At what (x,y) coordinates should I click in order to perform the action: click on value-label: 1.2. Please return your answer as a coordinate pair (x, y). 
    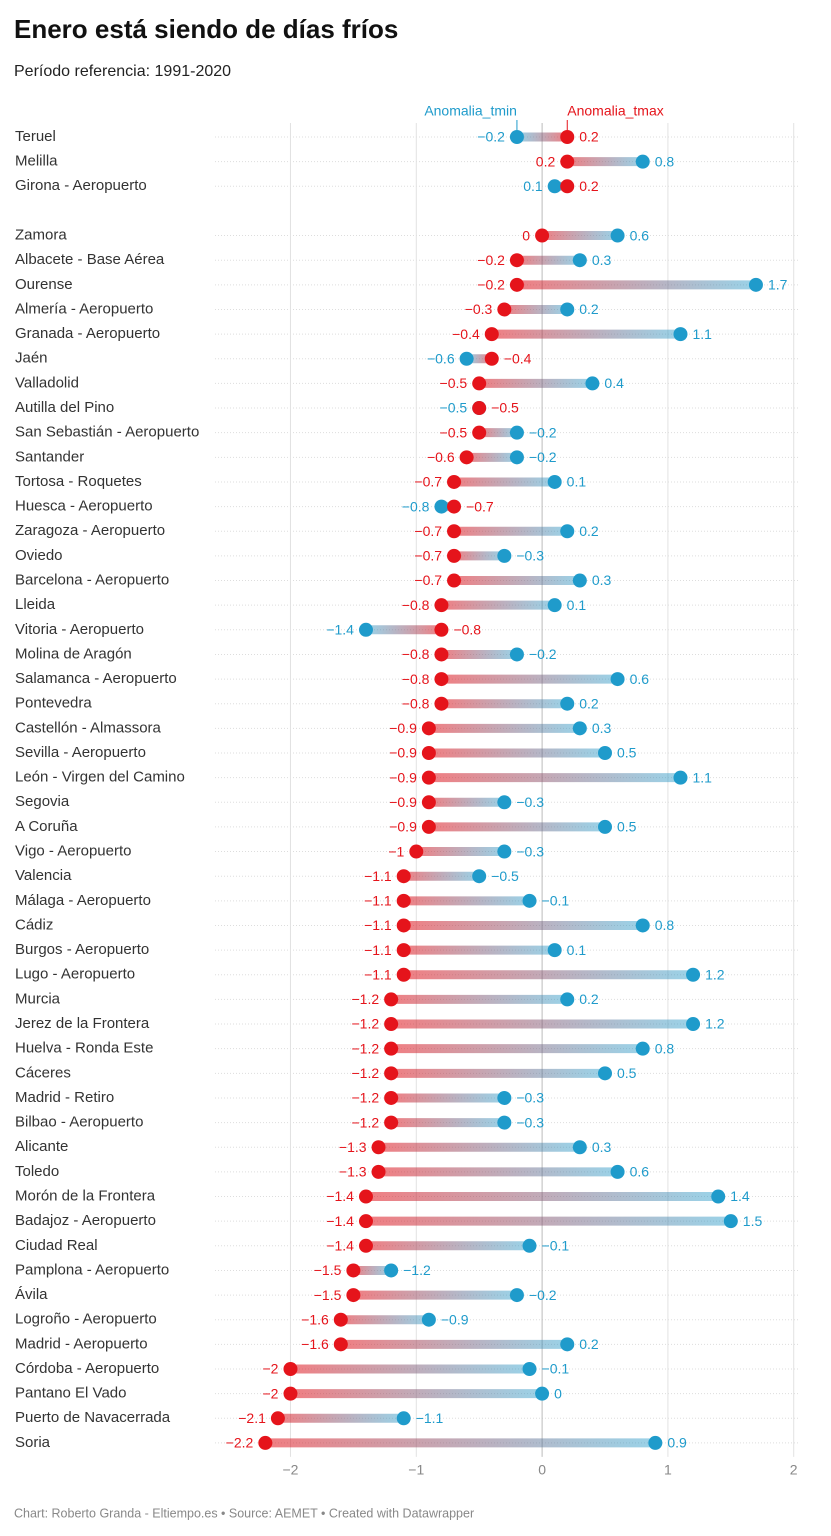
    Looking at the image, I should click on (715, 1024).